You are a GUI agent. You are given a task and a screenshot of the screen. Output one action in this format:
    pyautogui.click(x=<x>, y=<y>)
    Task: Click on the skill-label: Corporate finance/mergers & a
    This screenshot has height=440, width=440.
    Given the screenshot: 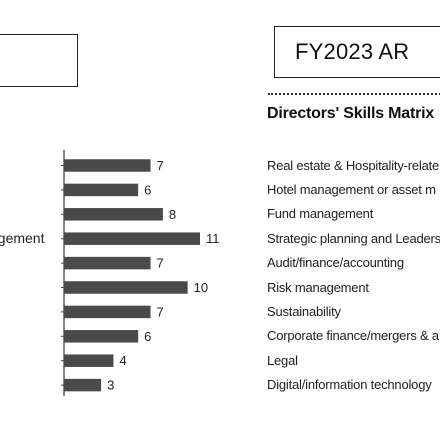 What is the action you would take?
    pyautogui.click(x=353, y=336)
    